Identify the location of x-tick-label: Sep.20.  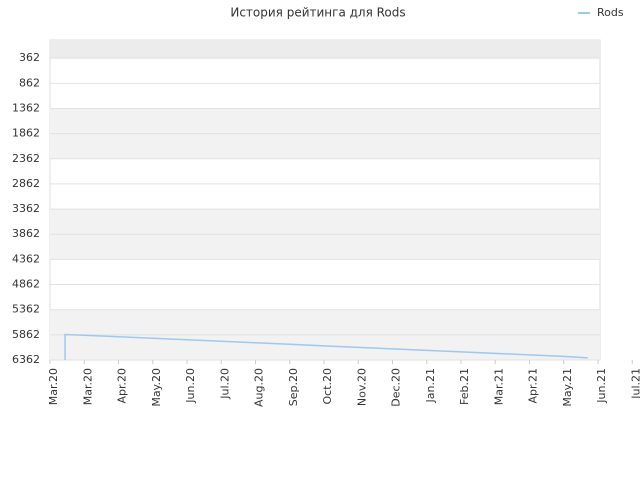
(293, 387).